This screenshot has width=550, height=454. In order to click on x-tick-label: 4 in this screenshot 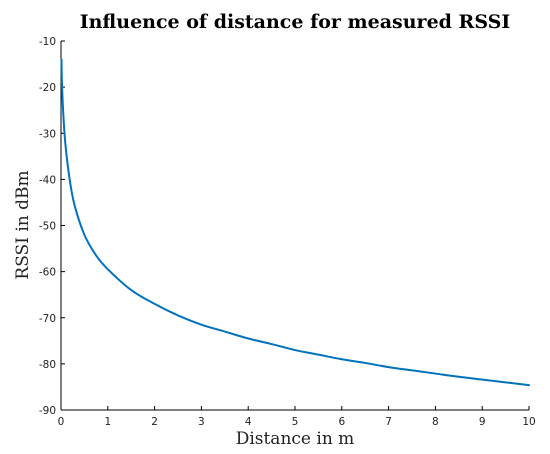, I will do `click(248, 422)`.